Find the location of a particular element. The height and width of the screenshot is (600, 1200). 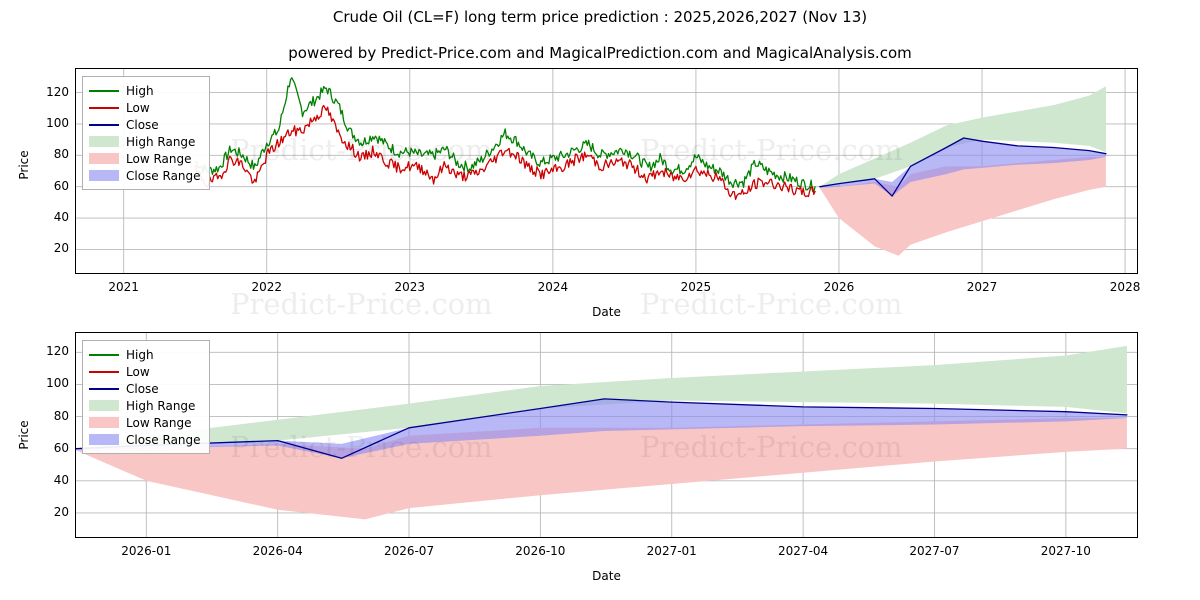

top-y-tick-label: 80 is located at coordinates (61, 154).